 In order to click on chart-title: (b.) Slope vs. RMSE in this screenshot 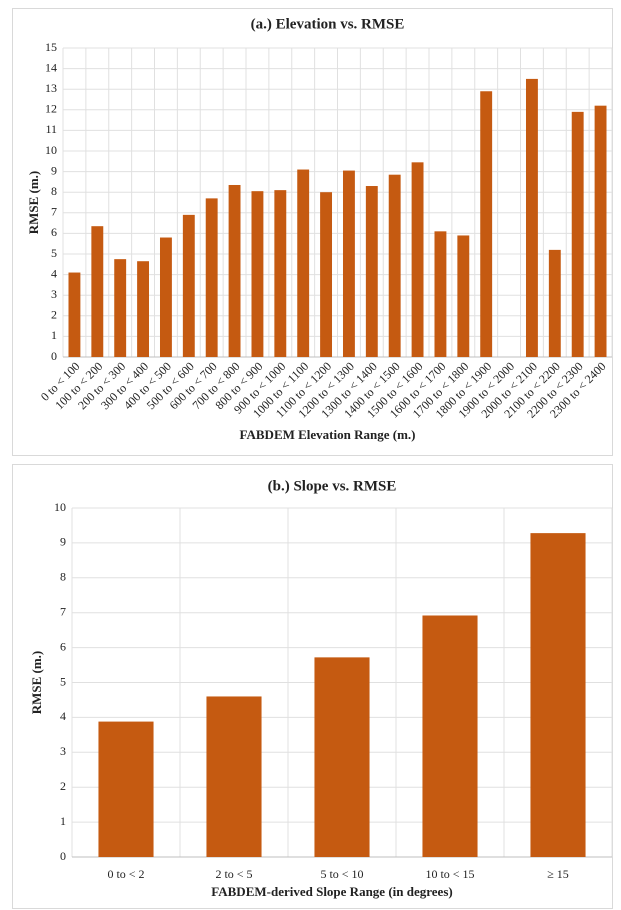, I will do `click(332, 486)`.